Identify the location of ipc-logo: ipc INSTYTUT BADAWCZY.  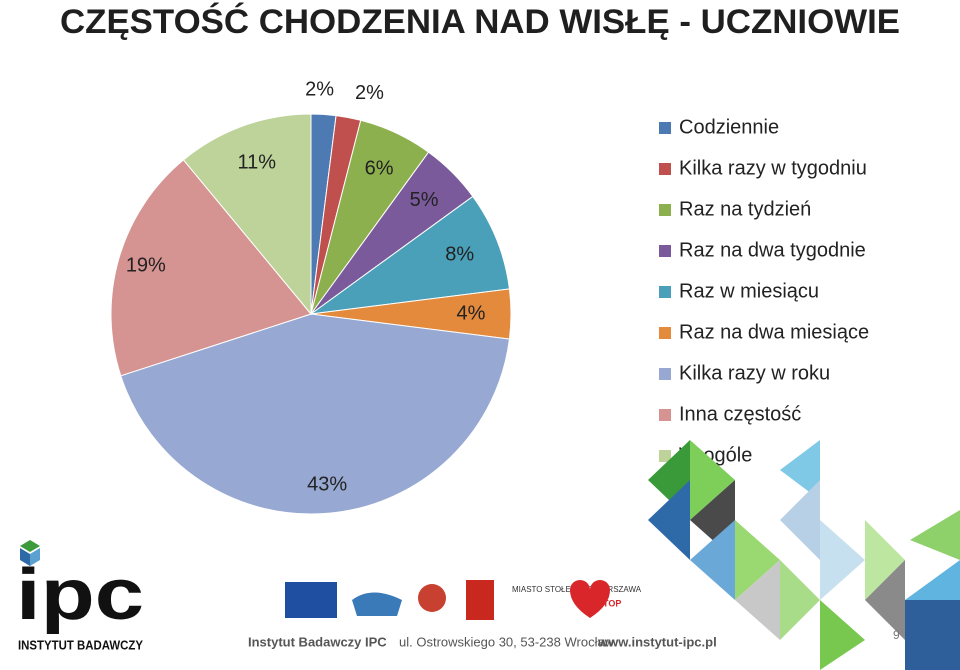
(79, 600).